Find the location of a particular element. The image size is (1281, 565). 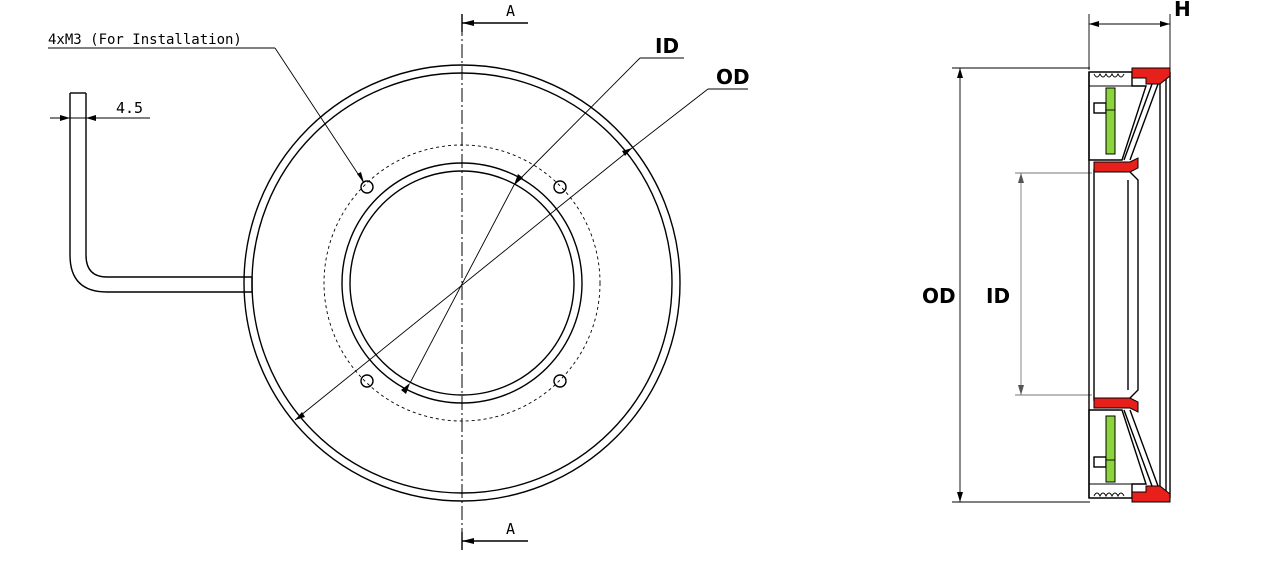

bolt-circle is located at coordinates (462, 283).